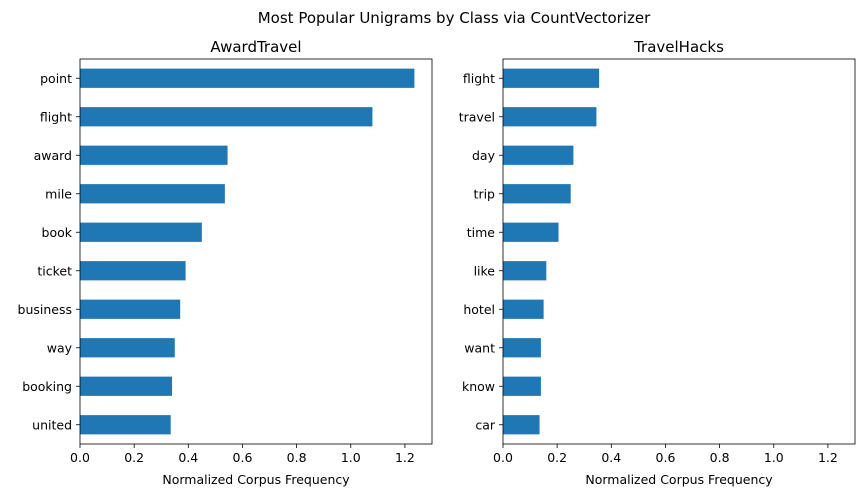 The height and width of the screenshot is (498, 864). I want to click on awardtravel-ytick-label-business: business, so click(45, 309).